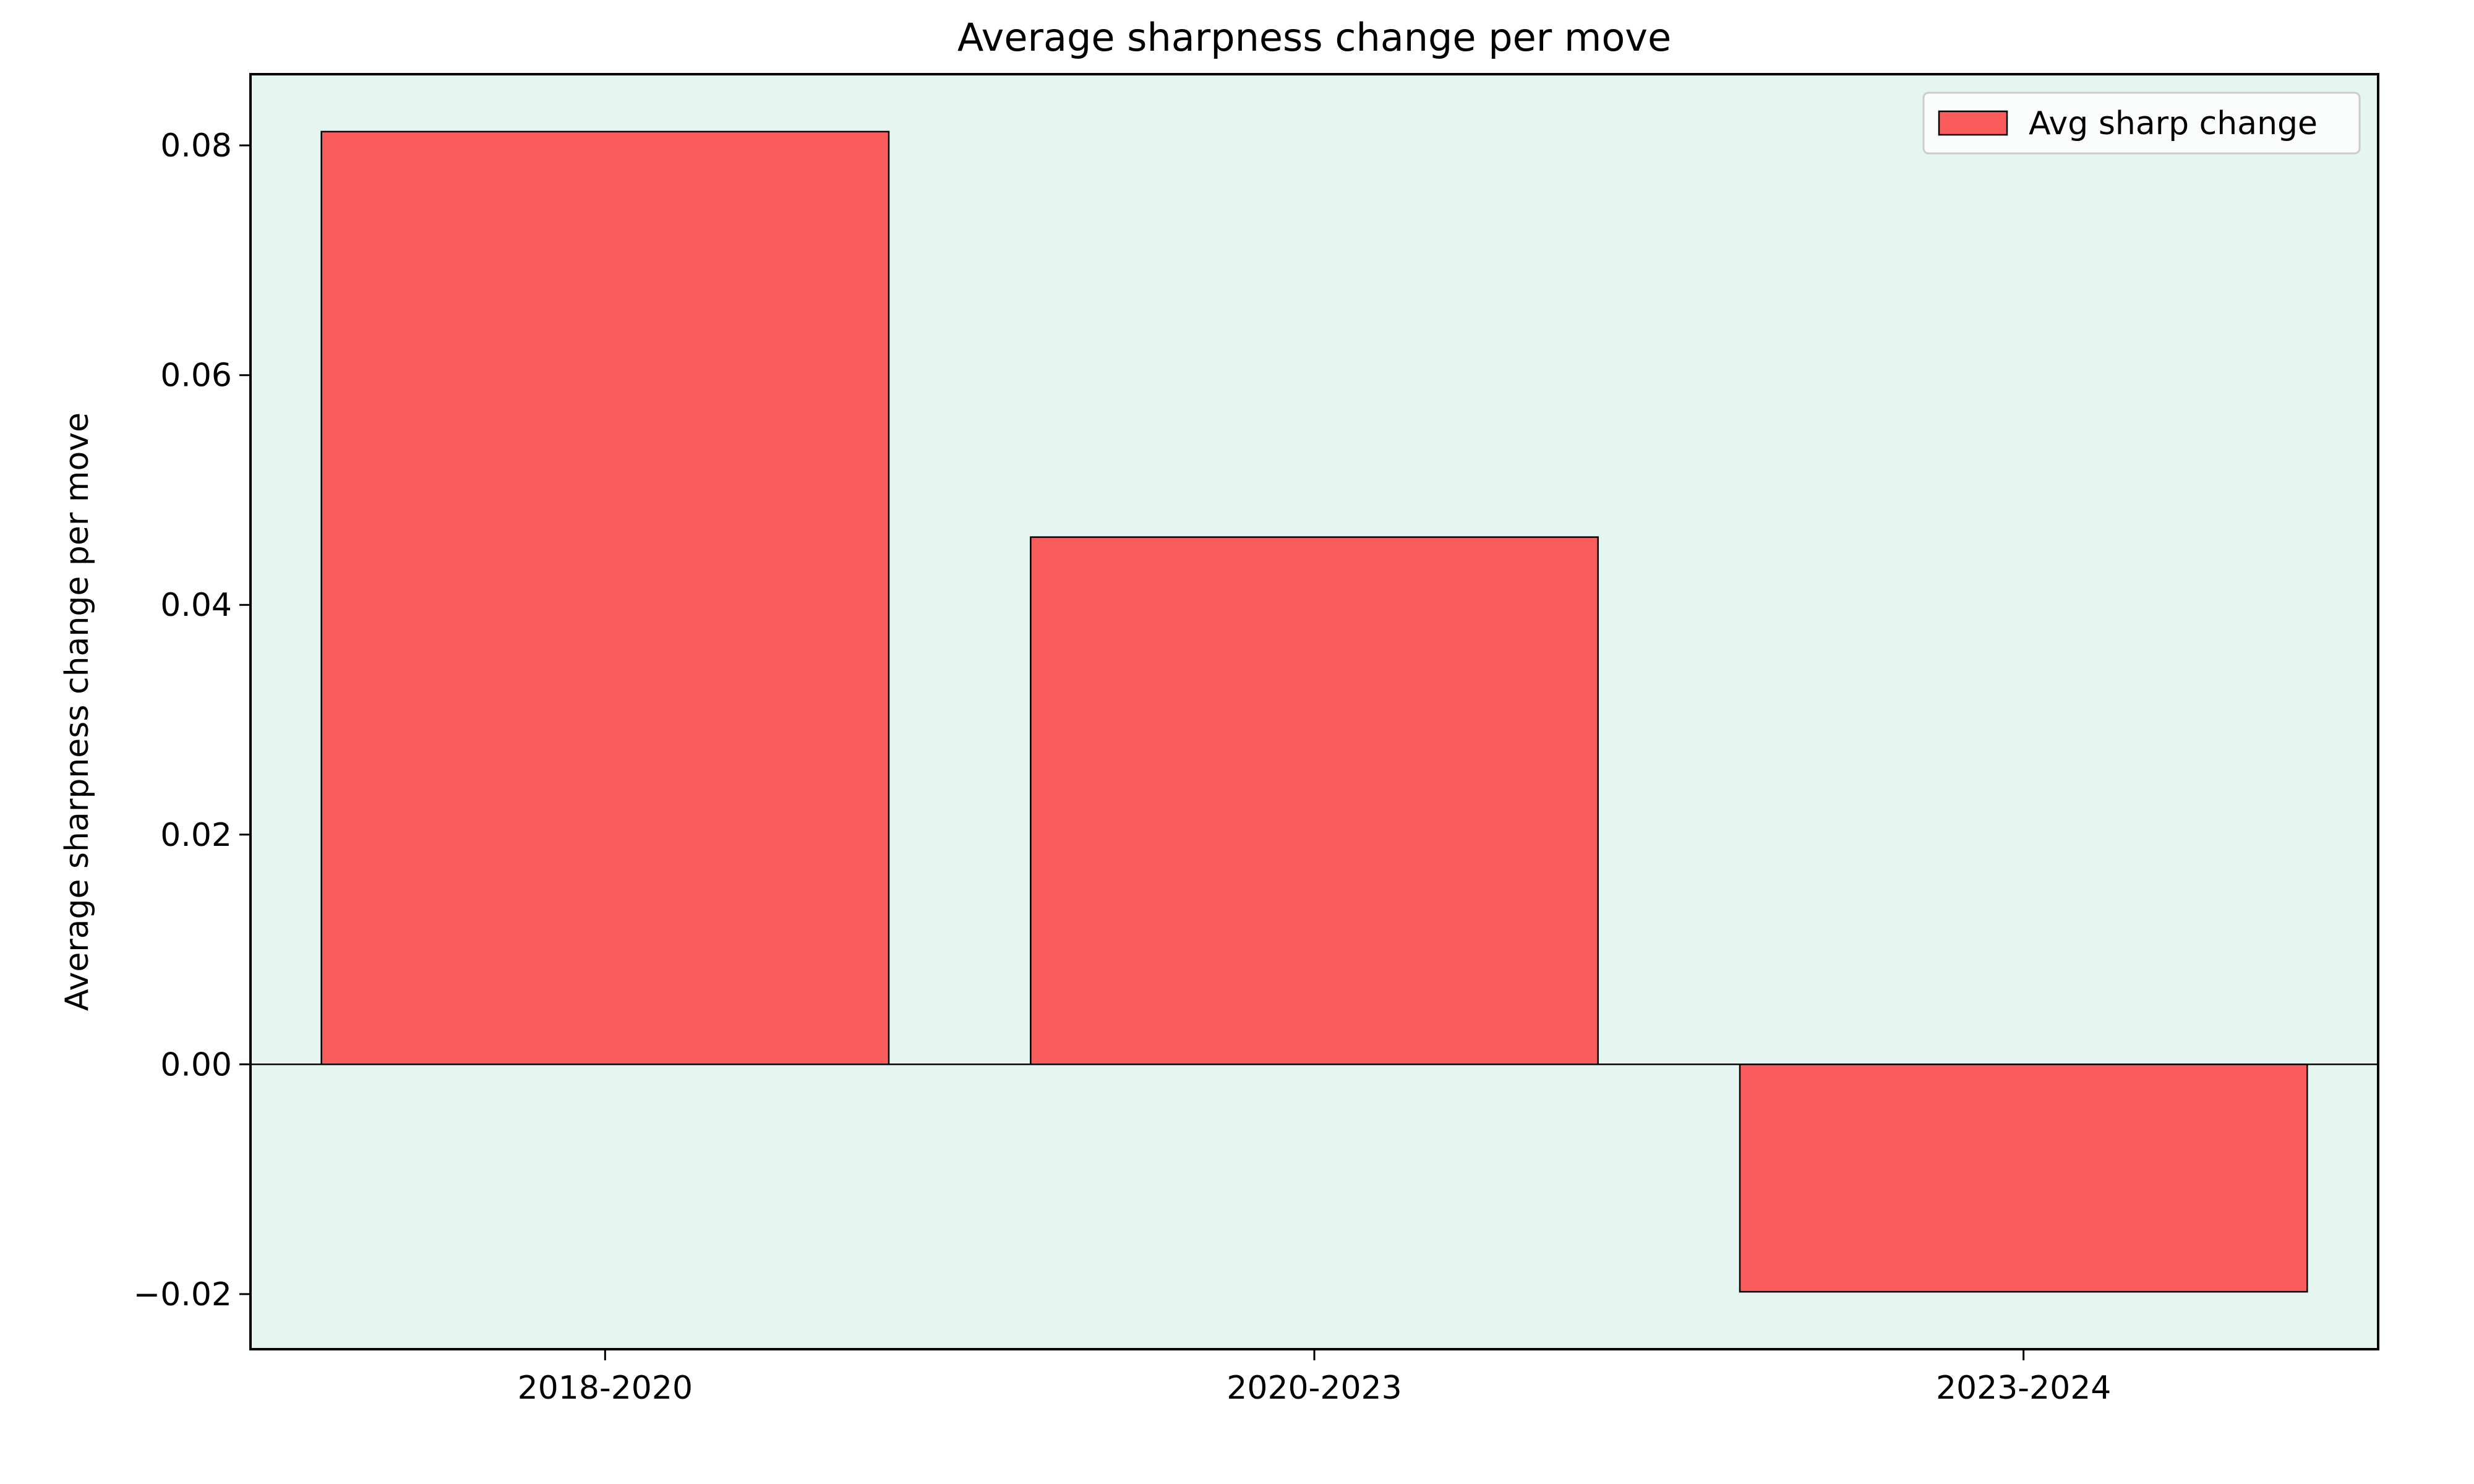  I want to click on y-axis-label: Average sharpness change per move, so click(77, 711).